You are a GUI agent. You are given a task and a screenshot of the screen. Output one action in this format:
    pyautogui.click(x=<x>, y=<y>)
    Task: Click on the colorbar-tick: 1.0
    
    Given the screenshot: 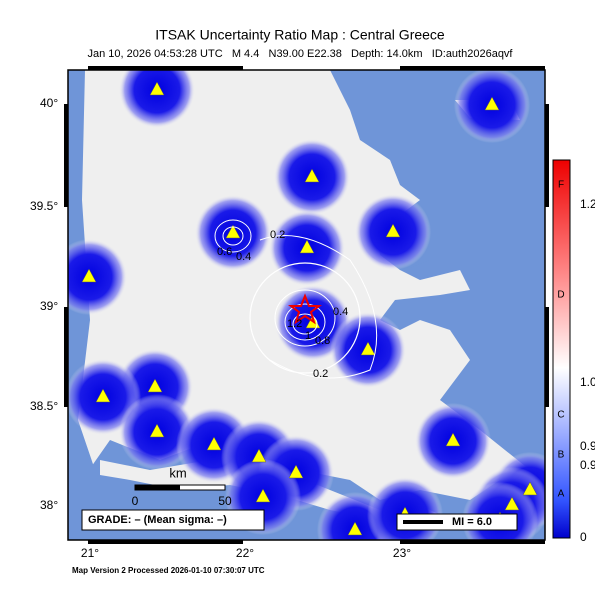 What is the action you would take?
    pyautogui.click(x=587, y=382)
    